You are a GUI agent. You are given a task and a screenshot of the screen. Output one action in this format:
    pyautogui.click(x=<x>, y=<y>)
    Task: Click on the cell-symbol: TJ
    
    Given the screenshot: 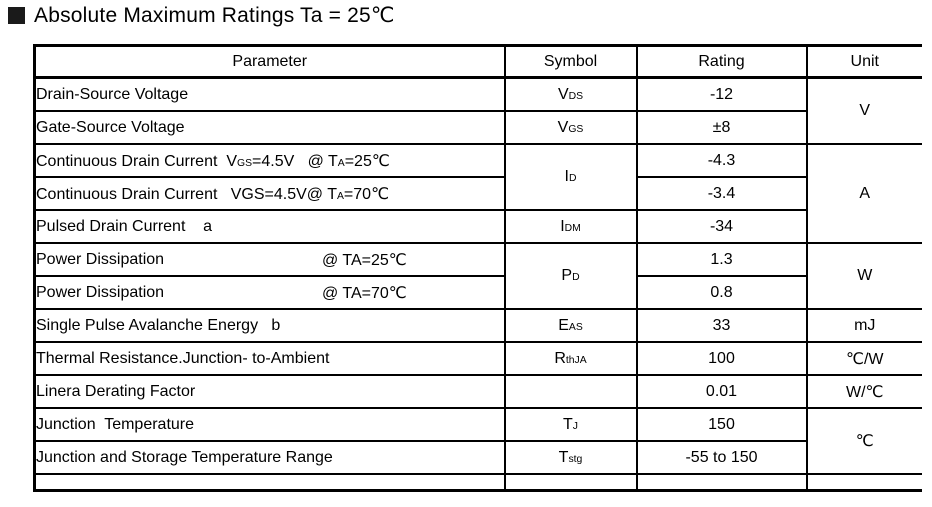 What is the action you would take?
    pyautogui.click(x=570, y=424)
    